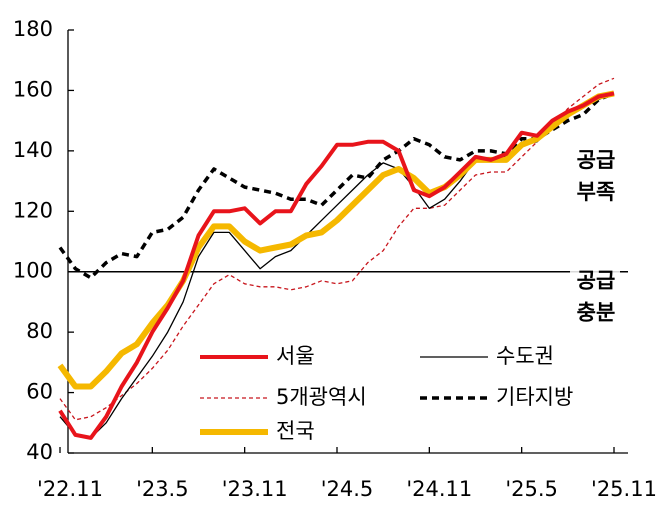 The image size is (657, 515). I want to click on y-tick-label: 100, so click(33, 271).